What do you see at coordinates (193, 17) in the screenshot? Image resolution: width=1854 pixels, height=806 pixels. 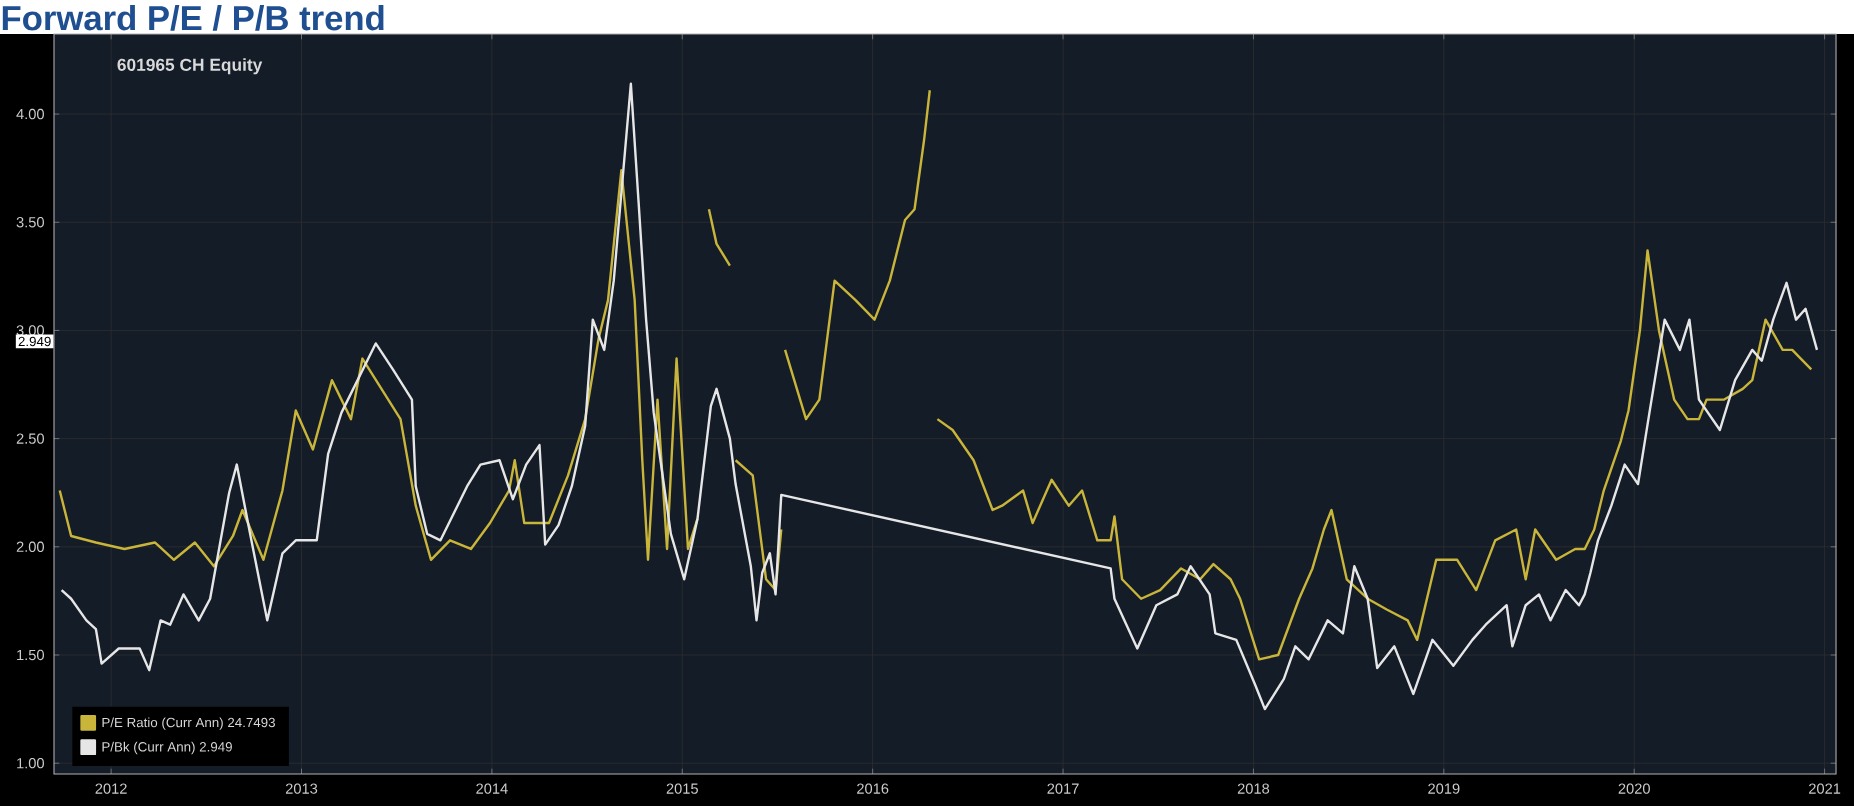 I see `chart-title: Forward P/E / P/B trend` at bounding box center [193, 17].